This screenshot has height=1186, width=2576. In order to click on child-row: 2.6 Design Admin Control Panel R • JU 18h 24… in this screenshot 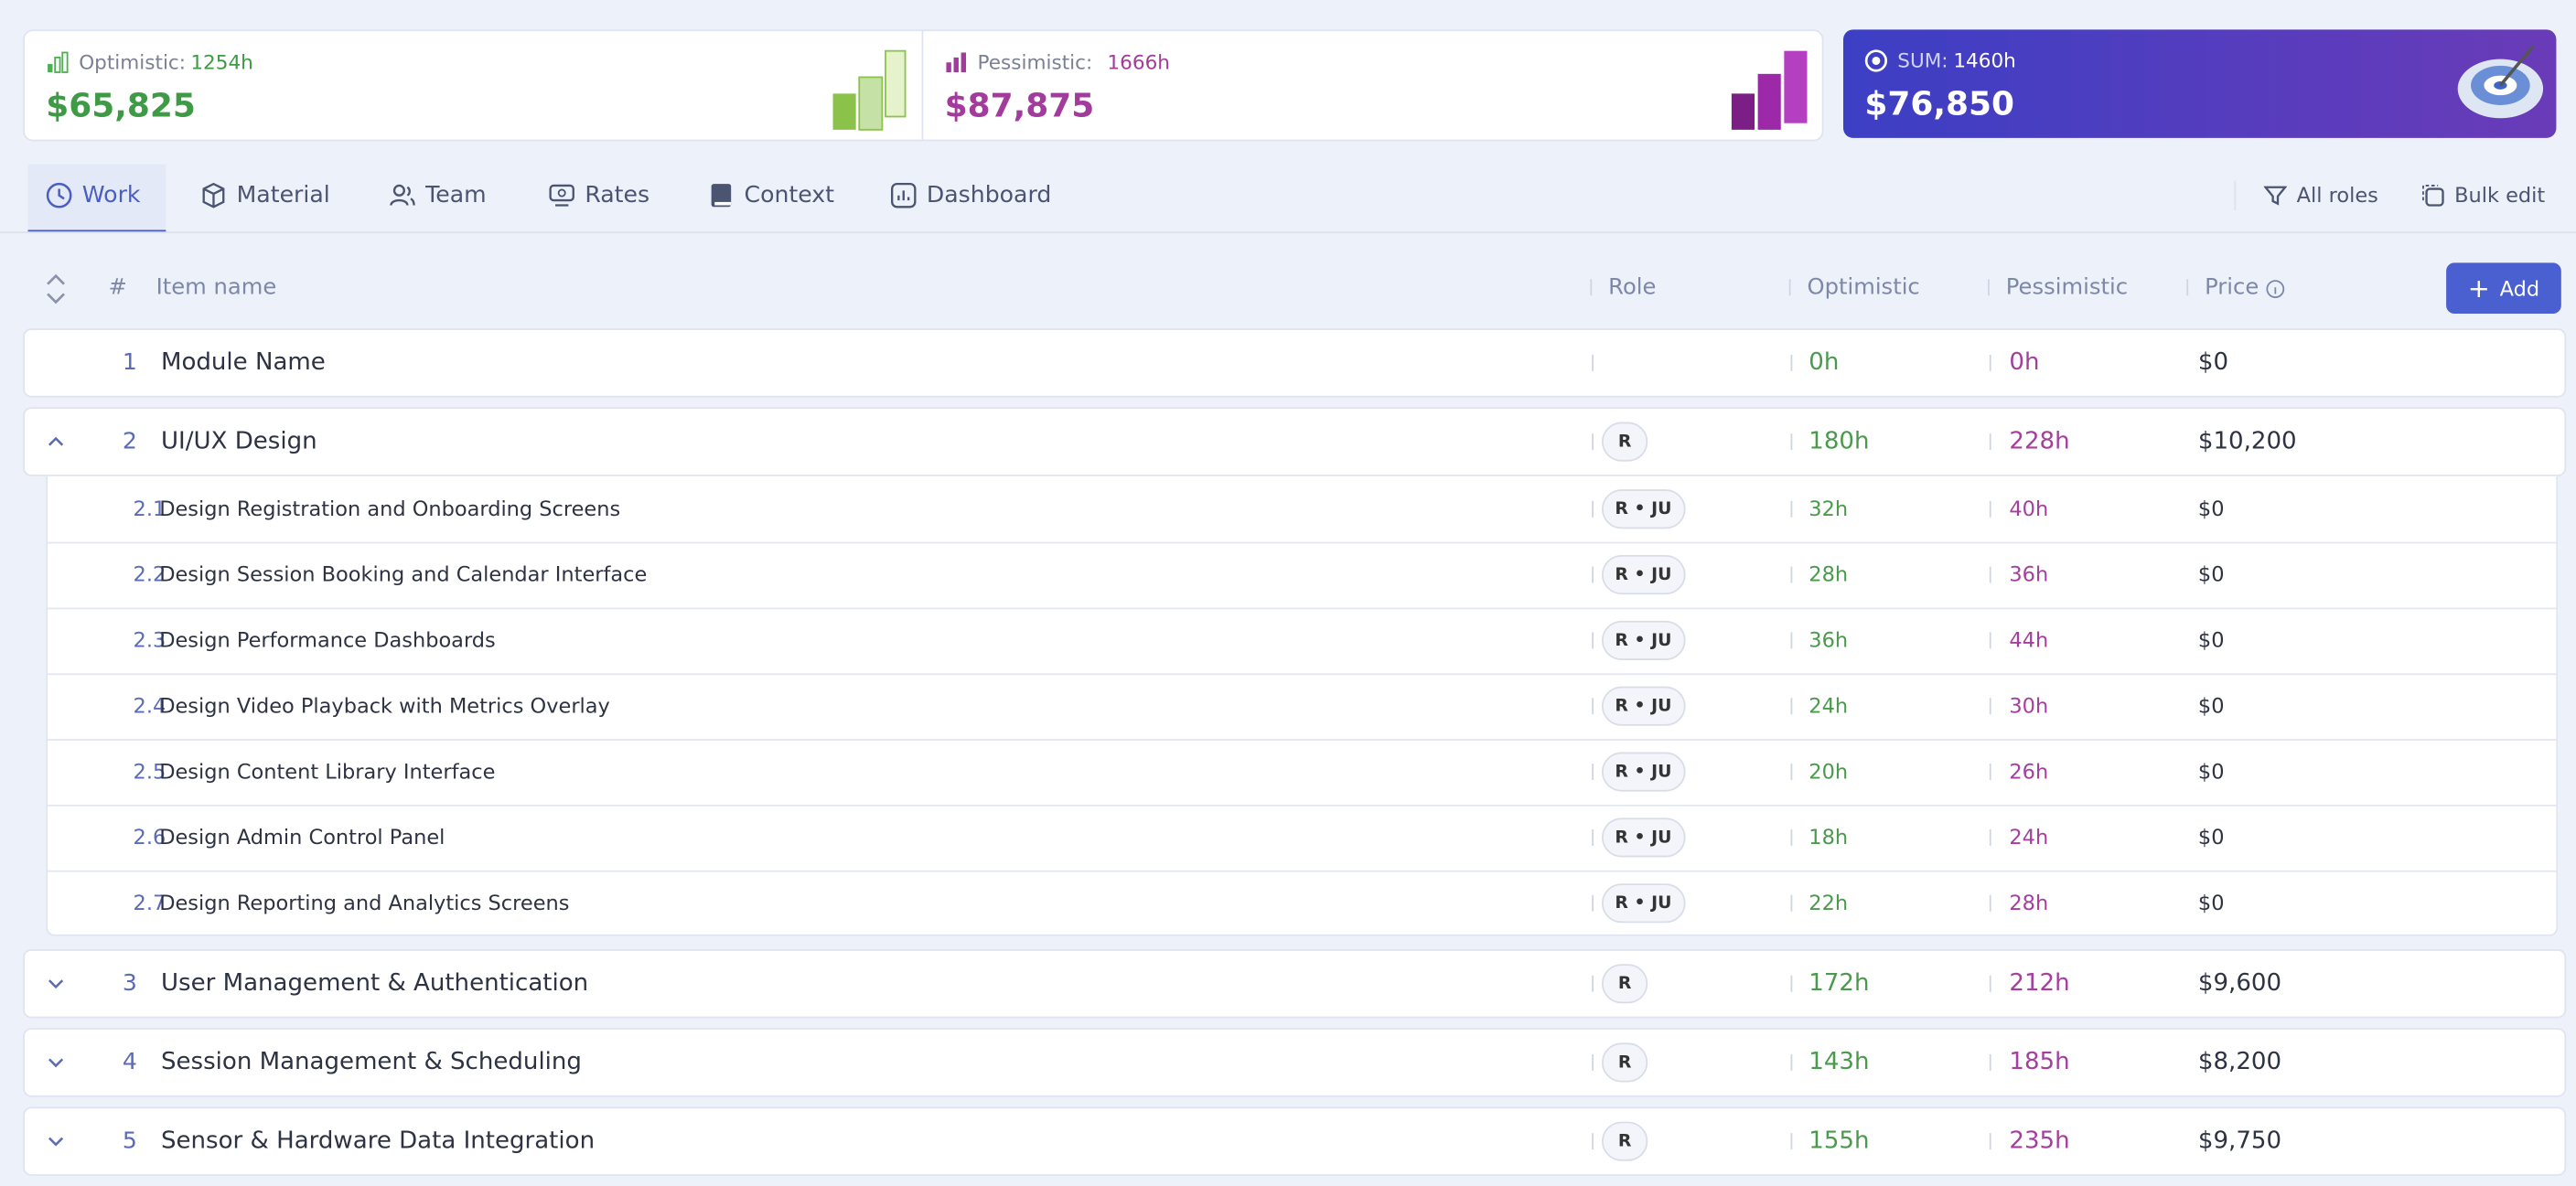, I will do `click(1302, 838)`.